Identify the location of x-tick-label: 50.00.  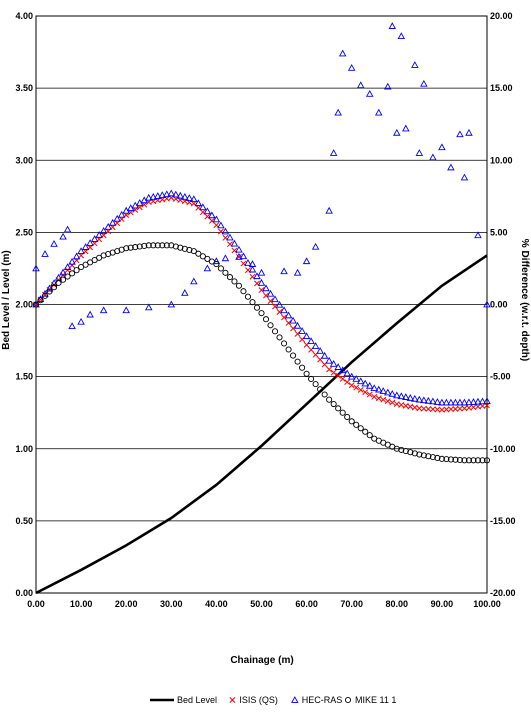
(261, 604).